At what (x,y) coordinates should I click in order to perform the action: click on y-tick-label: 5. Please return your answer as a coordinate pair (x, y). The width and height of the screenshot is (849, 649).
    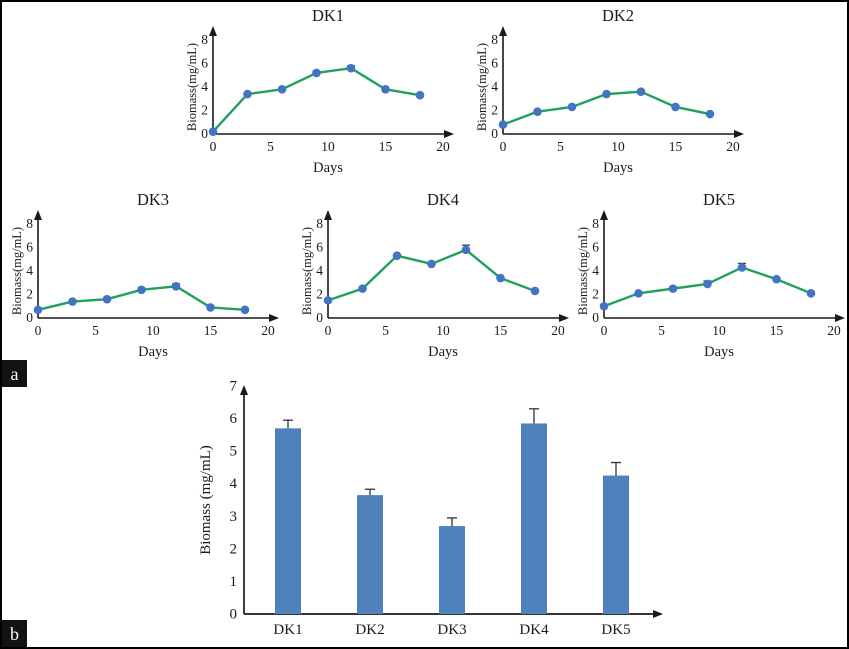
    Looking at the image, I should click on (234, 452).